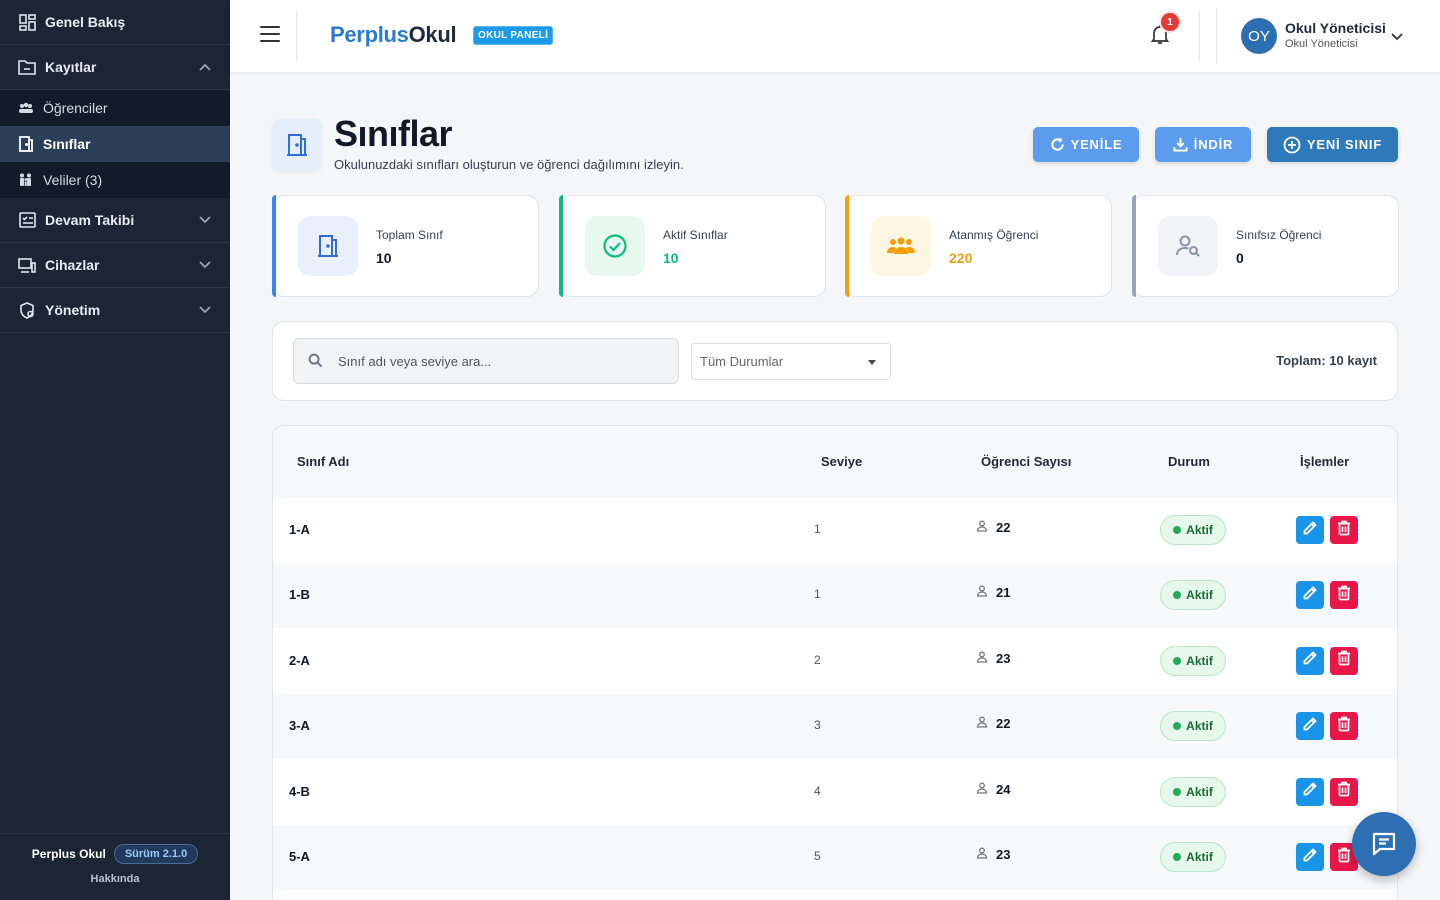 This screenshot has height=900, width=1440. Describe the element at coordinates (842, 461) in the screenshot. I see `column-header-level: Seviye` at that location.